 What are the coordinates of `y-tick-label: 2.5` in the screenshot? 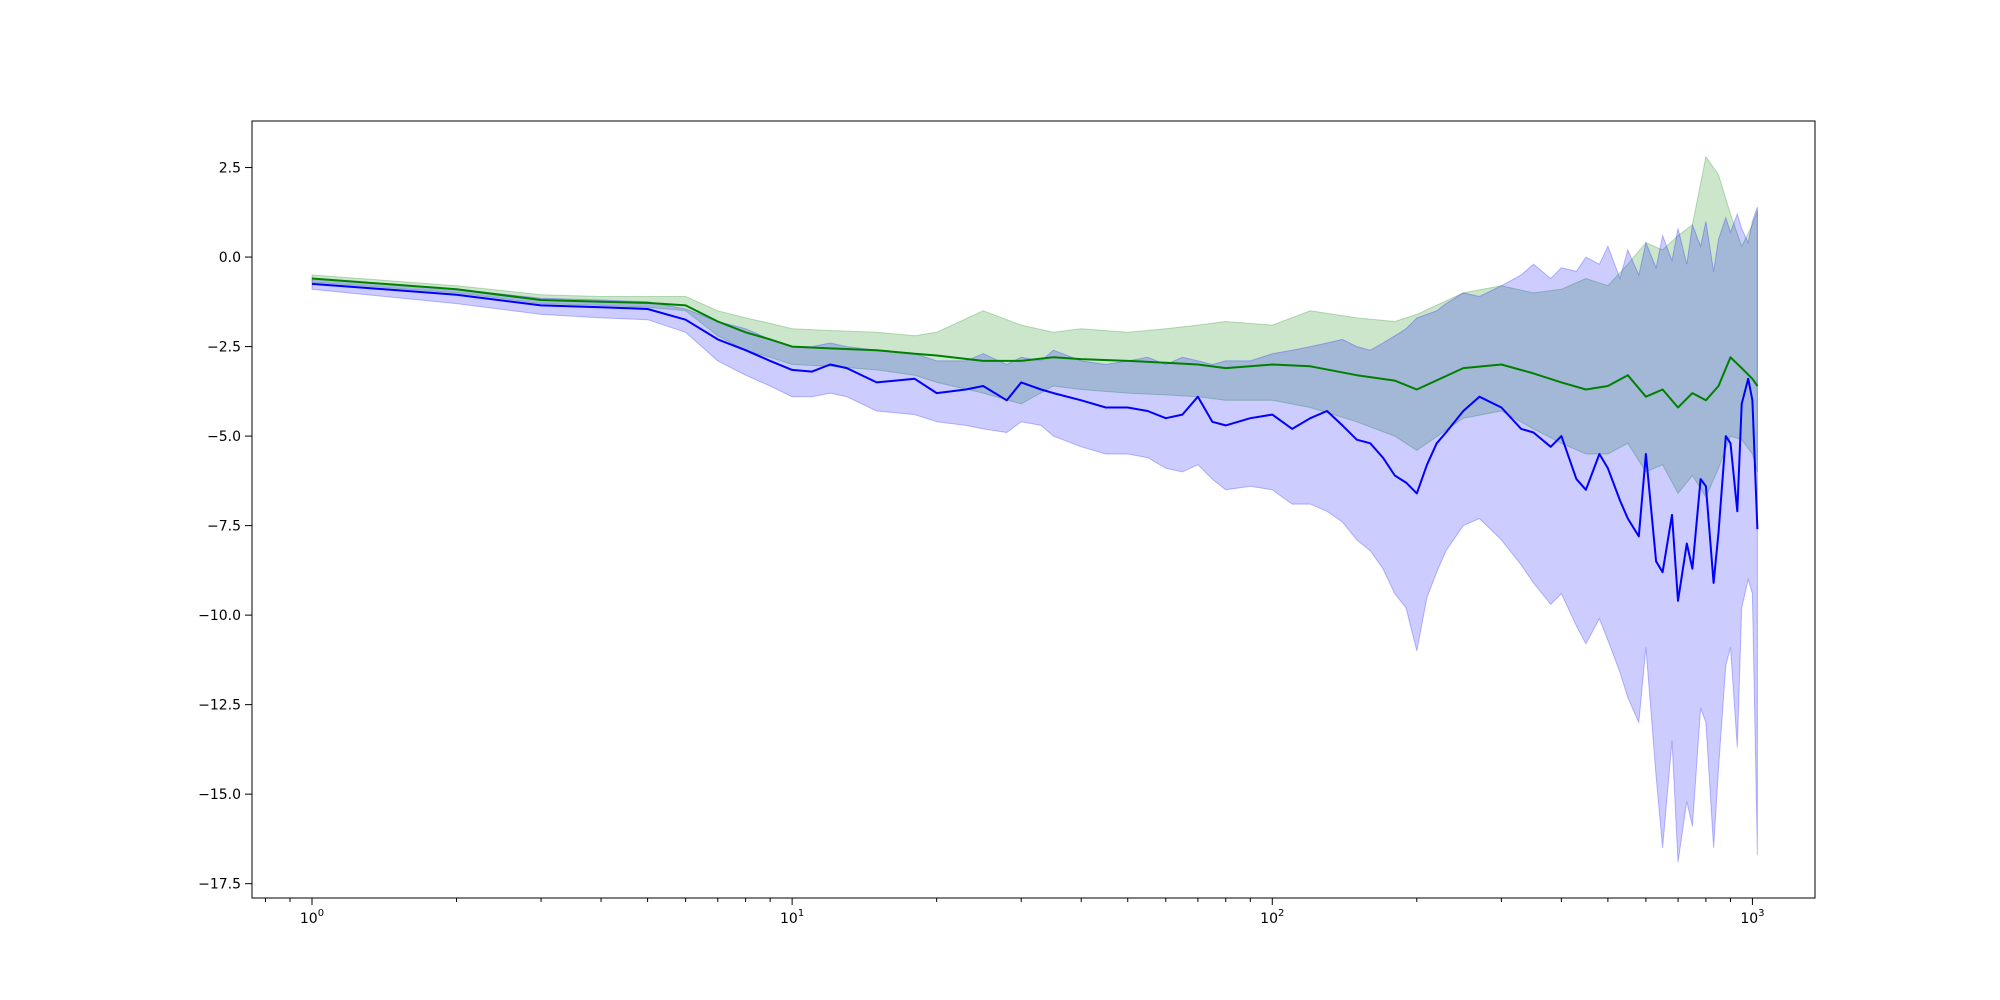 It's located at (230, 169).